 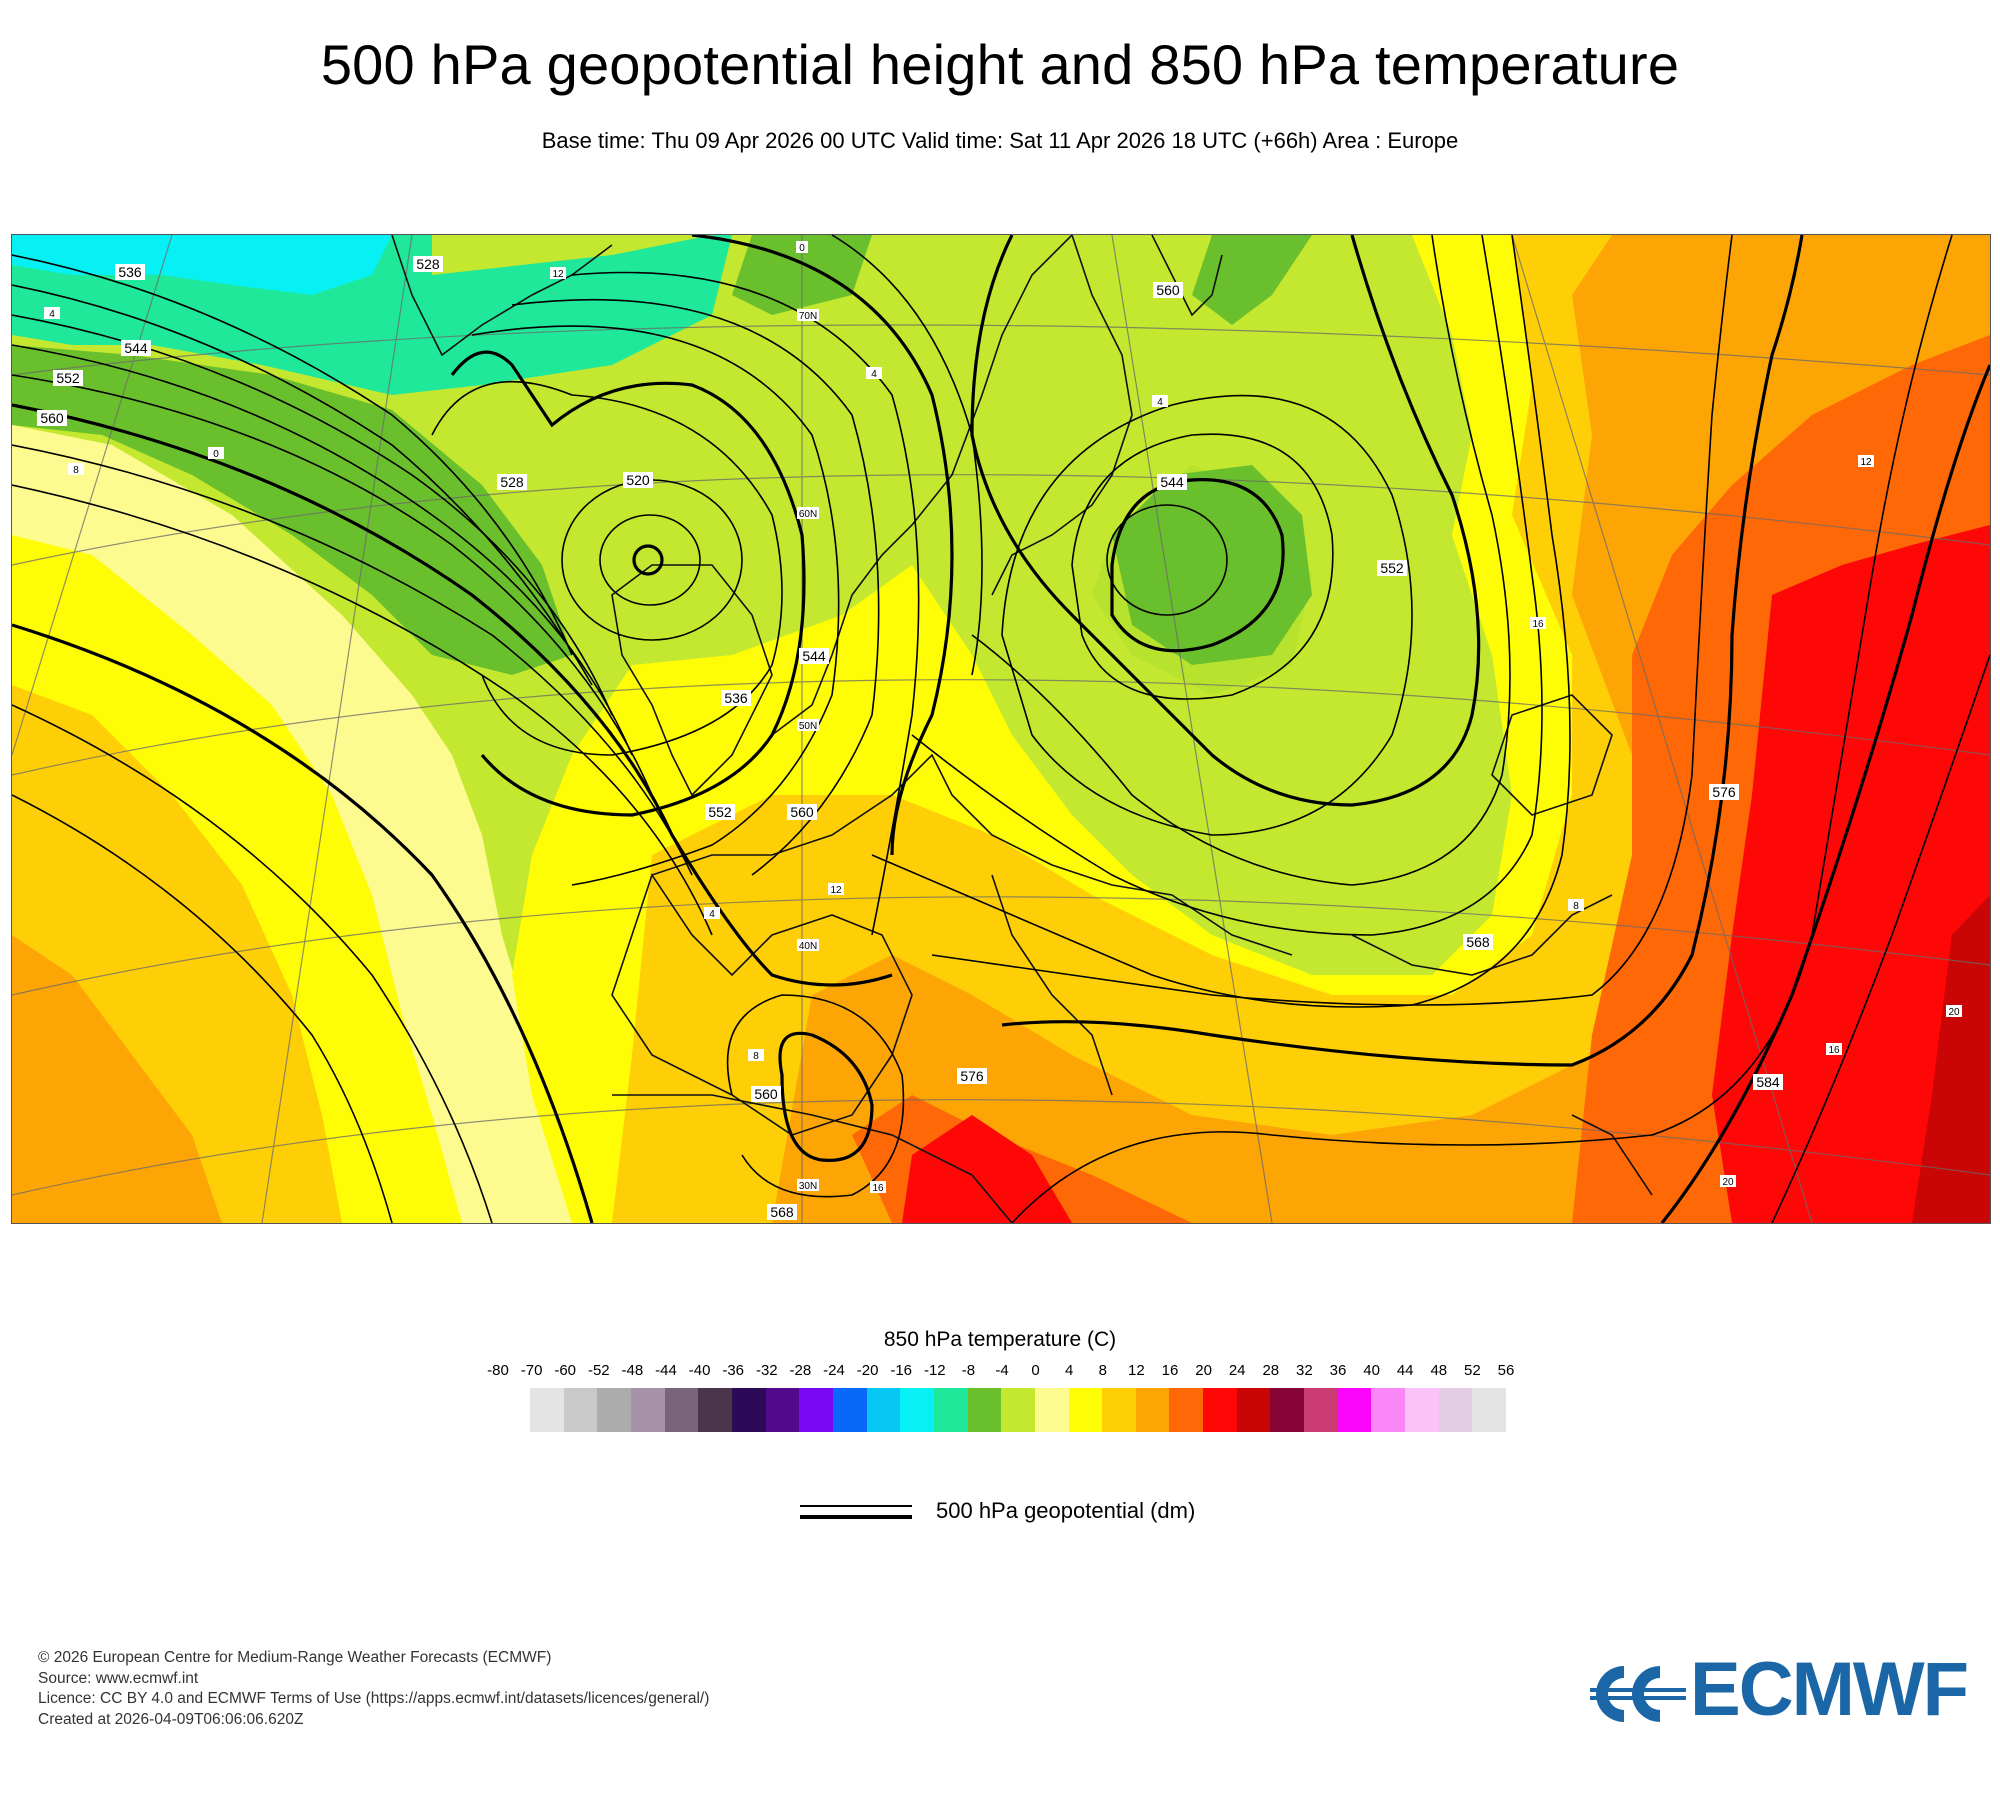 What do you see at coordinates (118, 1678) in the screenshot?
I see `source-text: Source: www.ecmwf.int` at bounding box center [118, 1678].